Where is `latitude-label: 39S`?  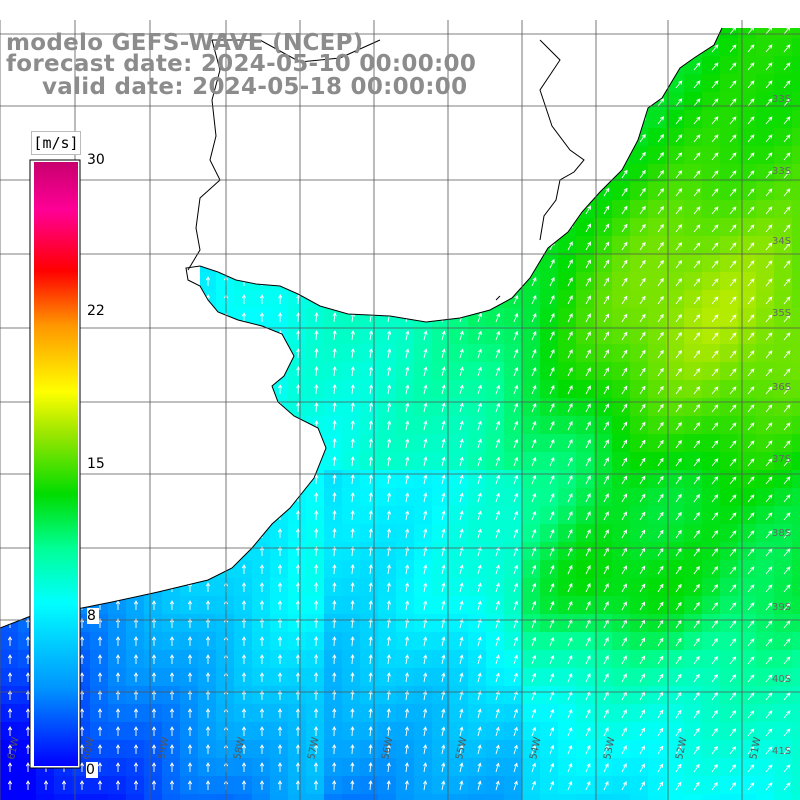 latitude-label: 39S is located at coordinates (781, 607).